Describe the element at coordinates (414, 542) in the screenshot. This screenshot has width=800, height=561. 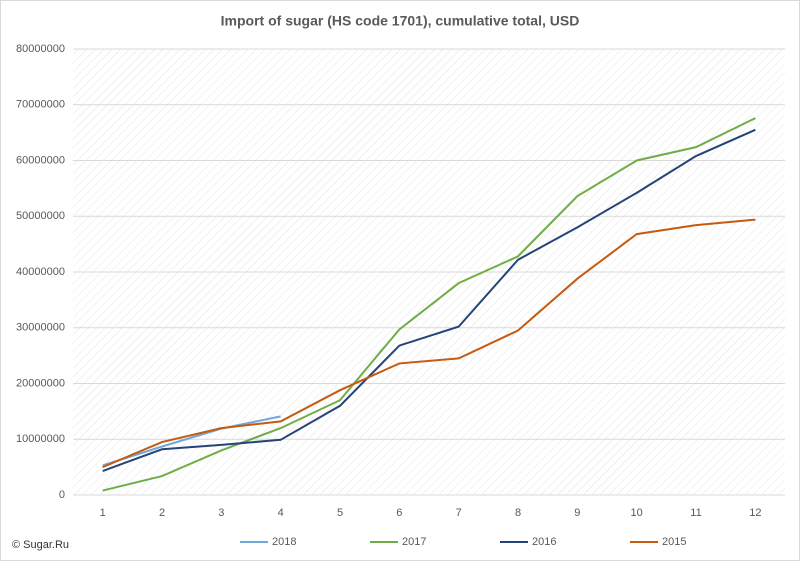
I see `legend-label: 2017` at that location.